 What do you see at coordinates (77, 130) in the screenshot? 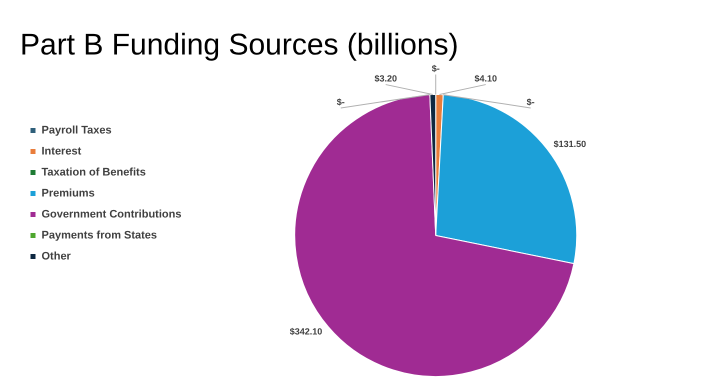
I see `legend-label: Payroll Taxes` at bounding box center [77, 130].